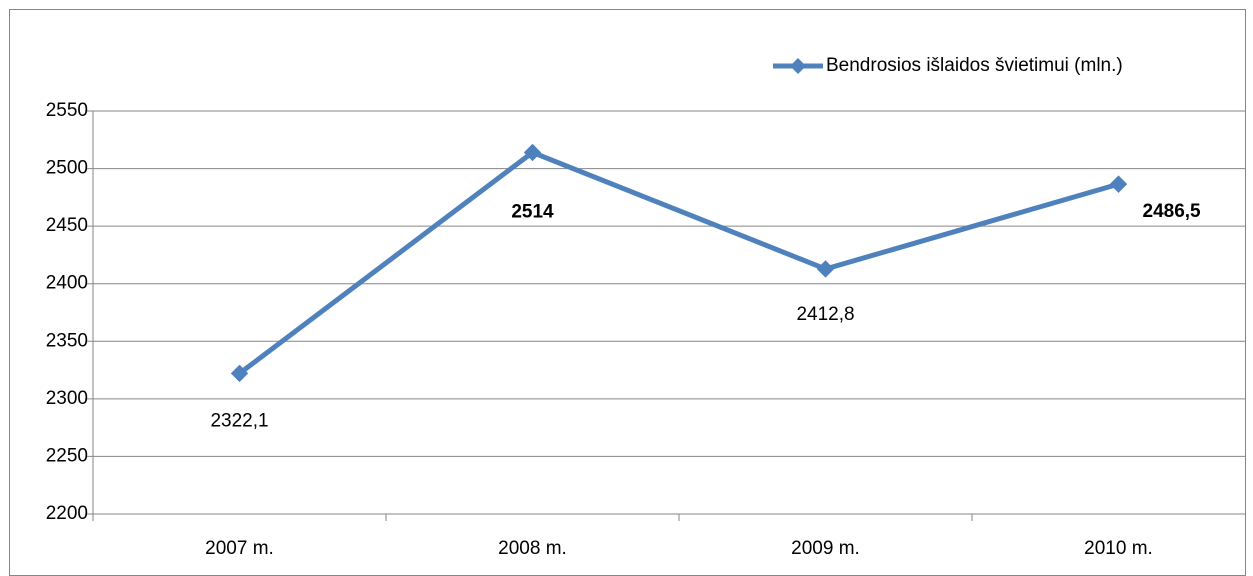 The width and height of the screenshot is (1253, 576). Describe the element at coordinates (1172, 211) in the screenshot. I see `value-label: 2486,5` at that location.